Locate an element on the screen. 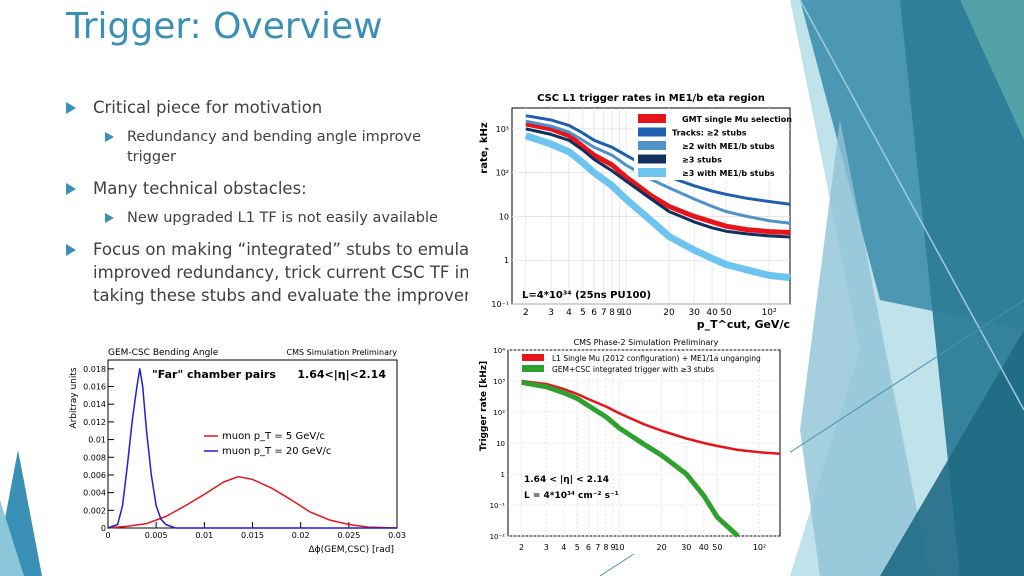 The image size is (1024, 576). y-tick-label: 0.01 is located at coordinates (97, 440).